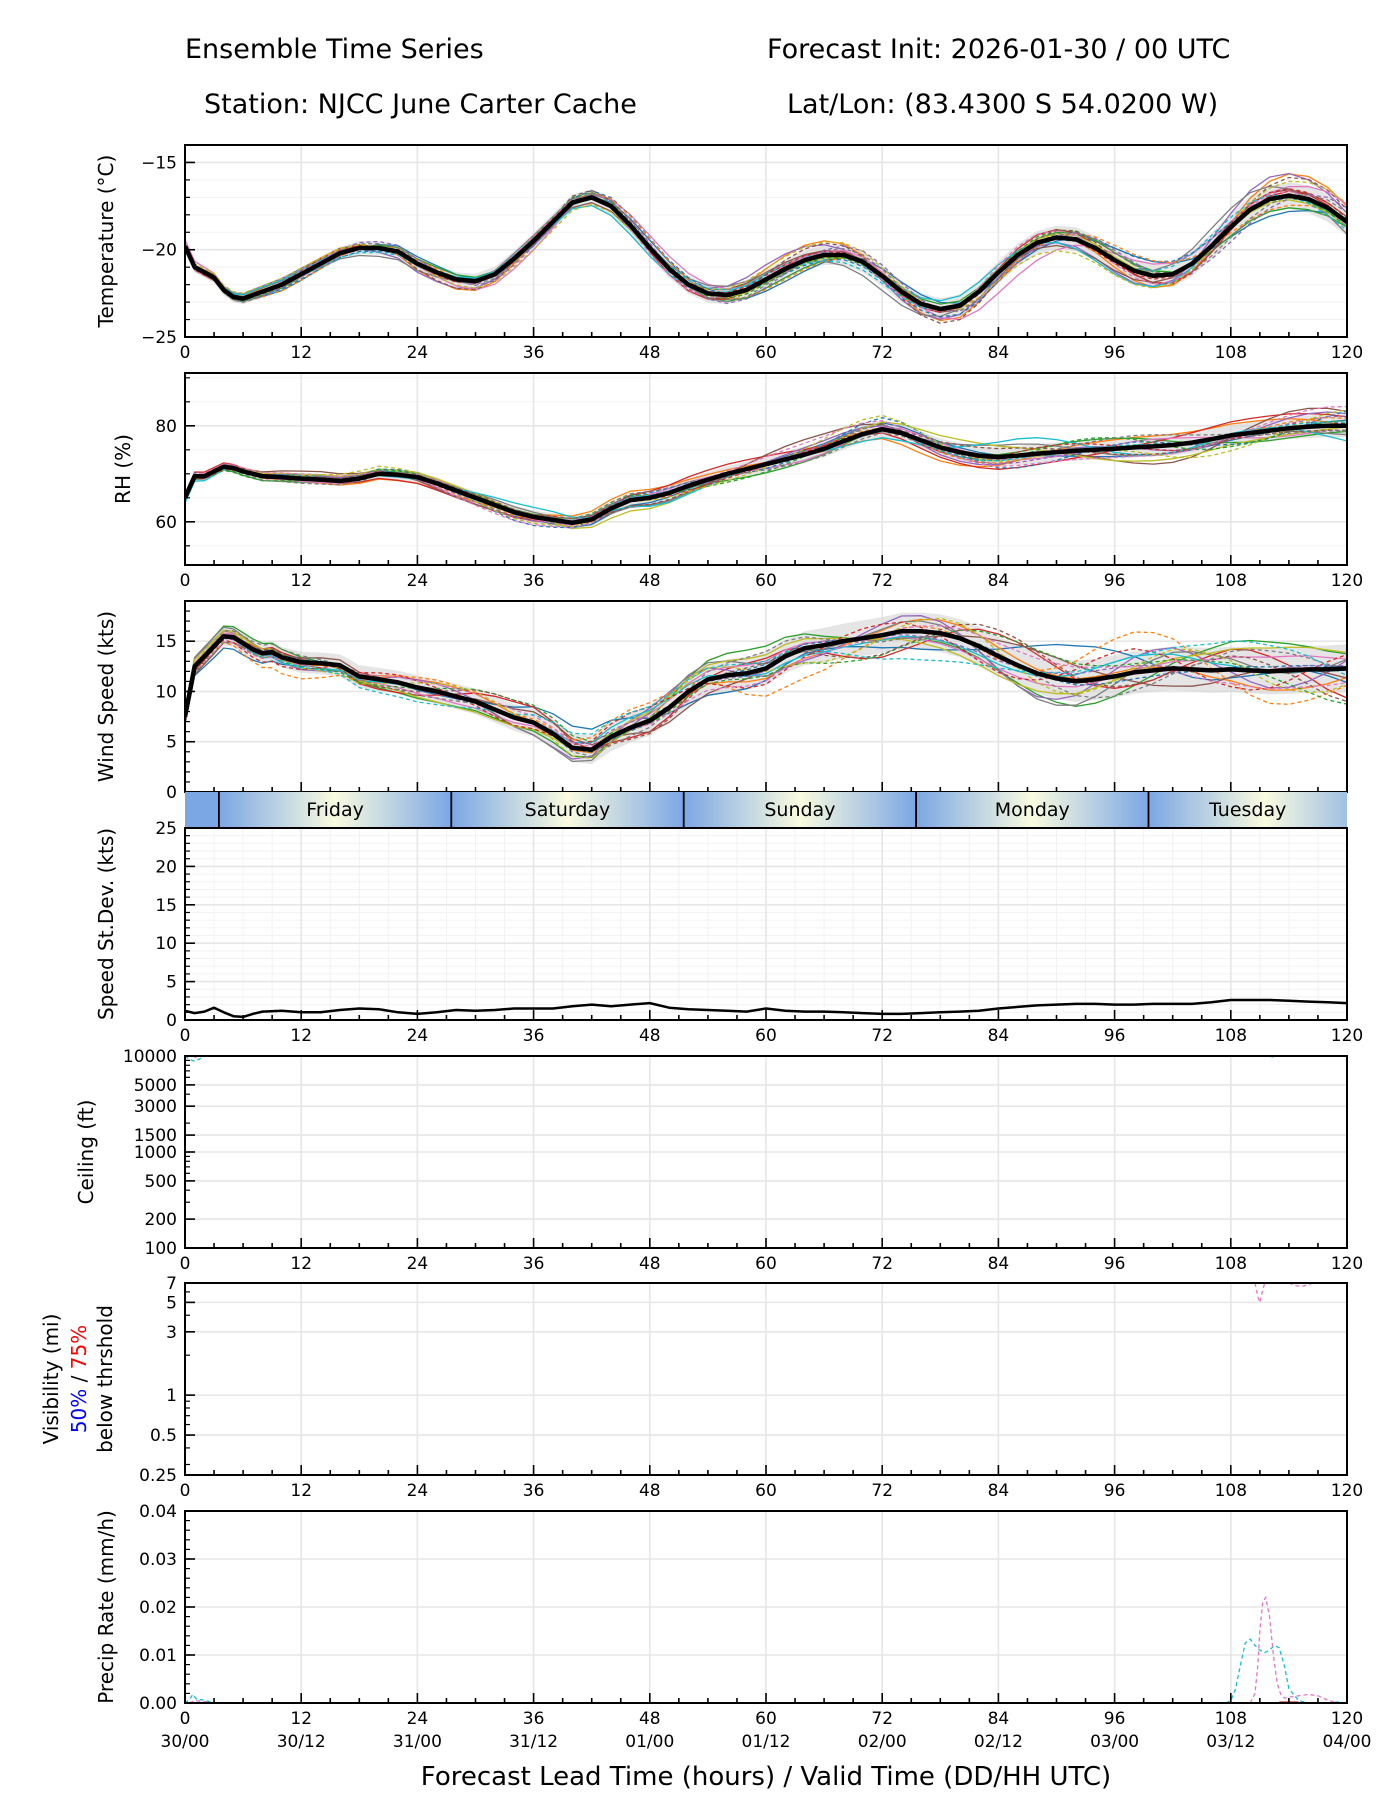 The width and height of the screenshot is (1400, 1800). I want to click on y-axis-label: Speed St.Dev. (kts), so click(106, 924).